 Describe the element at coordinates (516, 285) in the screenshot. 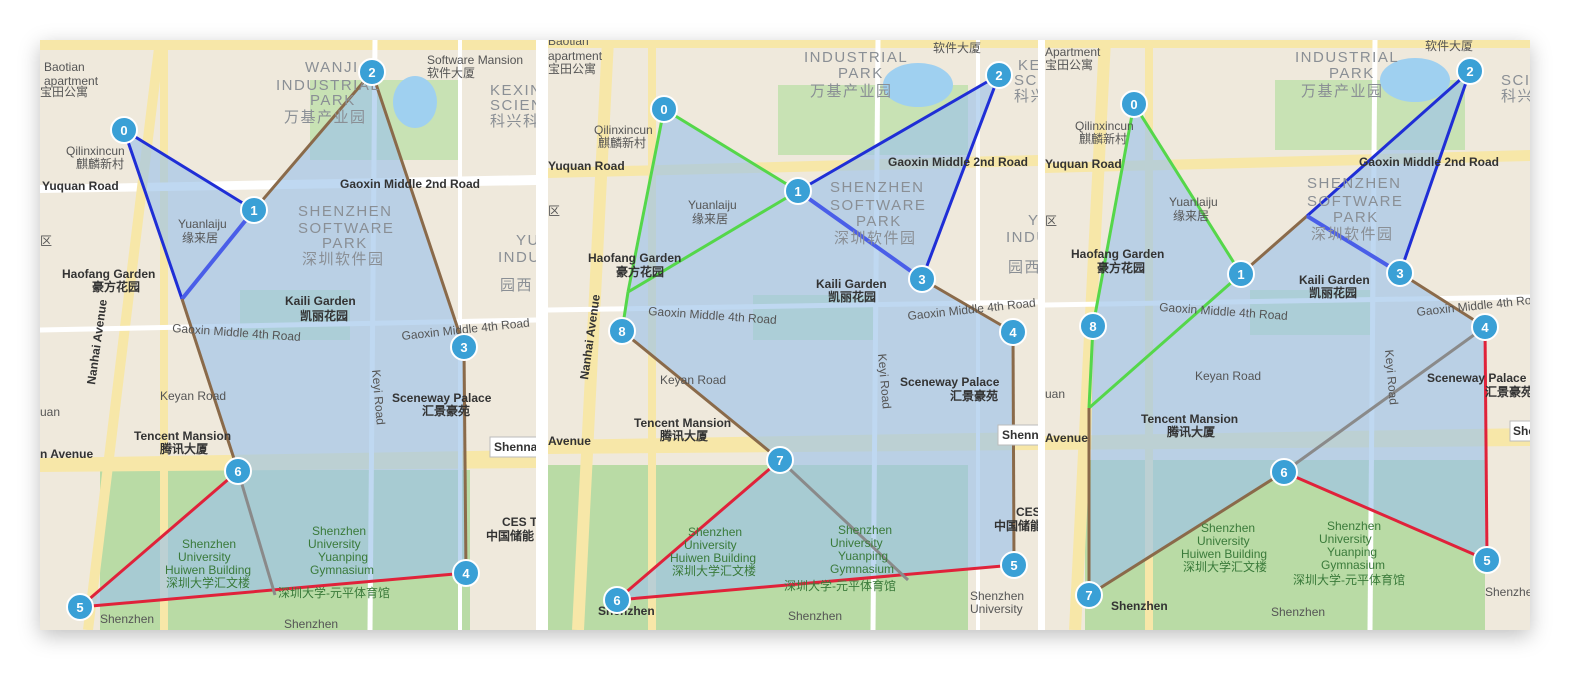

I see `map-label: 园西` at that location.